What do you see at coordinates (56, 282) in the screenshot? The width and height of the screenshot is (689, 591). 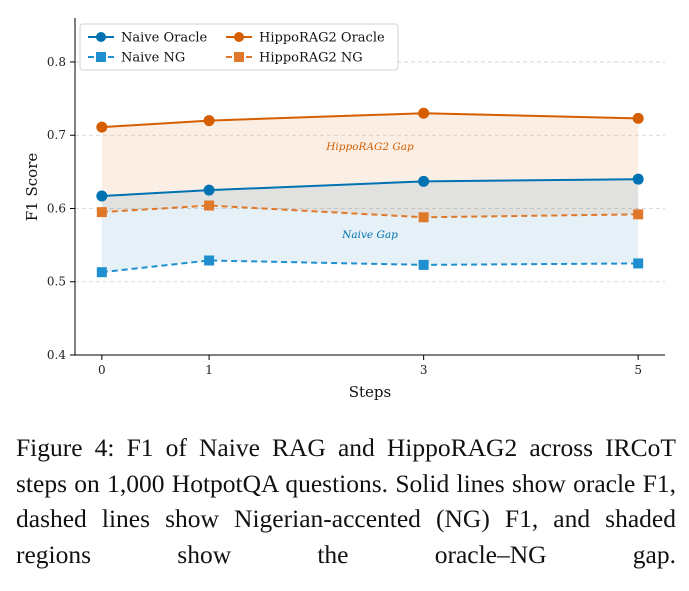 I see `y-tick-label: 0.5` at bounding box center [56, 282].